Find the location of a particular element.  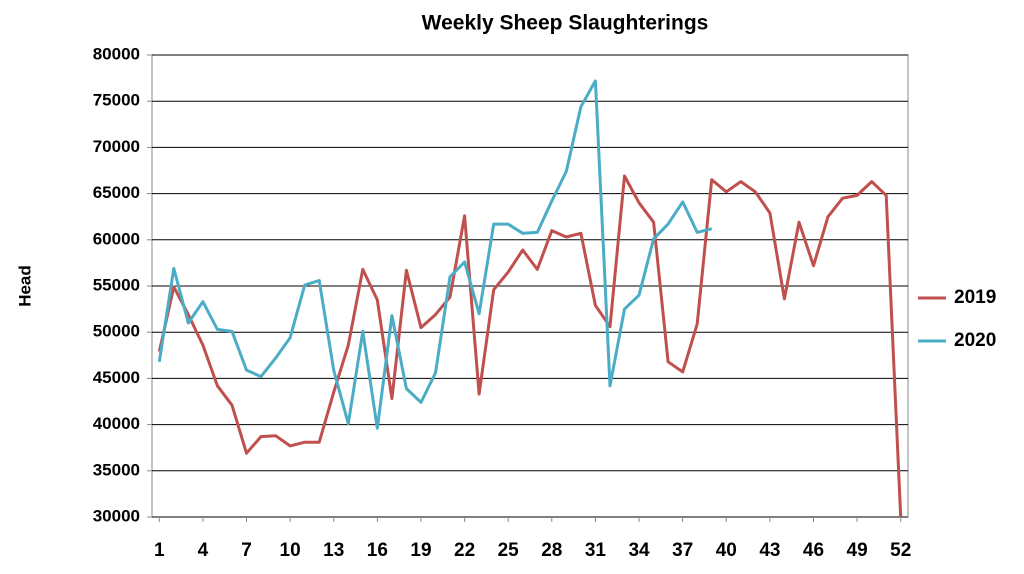

x-tick-label: 28 is located at coordinates (551, 550).